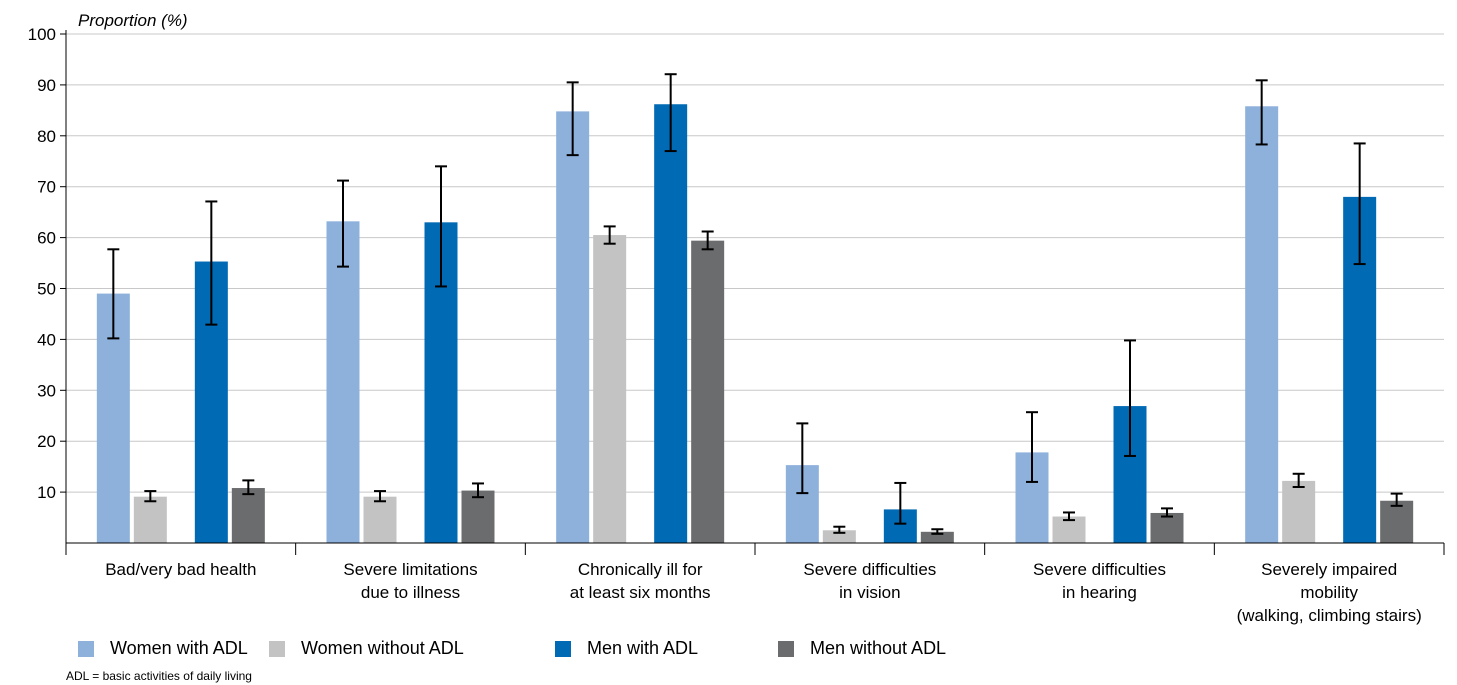 Image resolution: width=1457 pixels, height=685 pixels. What do you see at coordinates (878, 648) in the screenshot?
I see `legend-label: Men without ADL` at bounding box center [878, 648].